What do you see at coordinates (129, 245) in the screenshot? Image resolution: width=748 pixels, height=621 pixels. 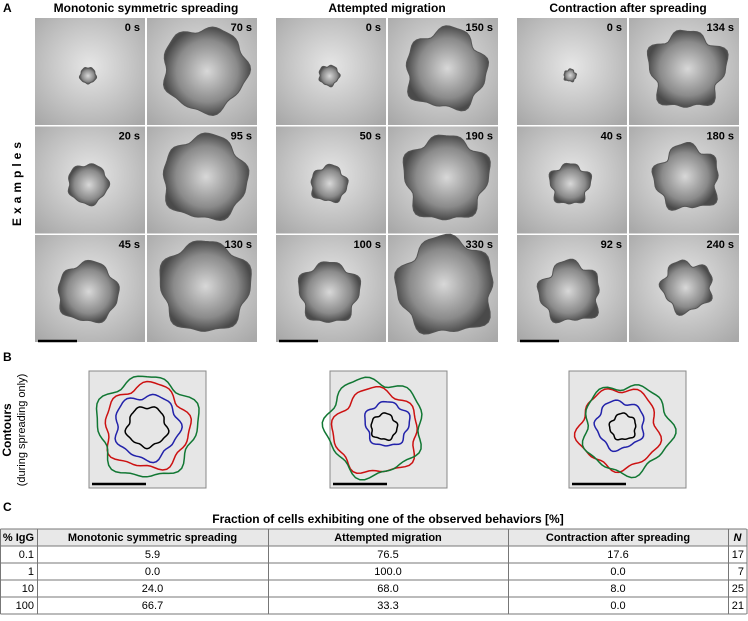 I see `time-label: 45 s` at bounding box center [129, 245].